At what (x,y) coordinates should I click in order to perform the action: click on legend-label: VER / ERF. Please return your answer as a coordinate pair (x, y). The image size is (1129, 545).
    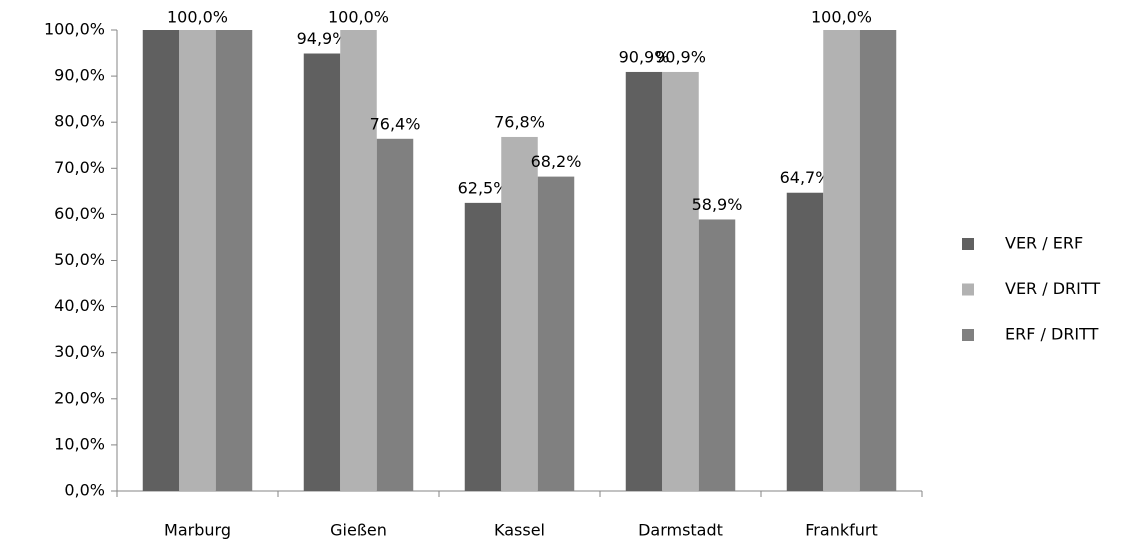
    Looking at the image, I should click on (1044, 243).